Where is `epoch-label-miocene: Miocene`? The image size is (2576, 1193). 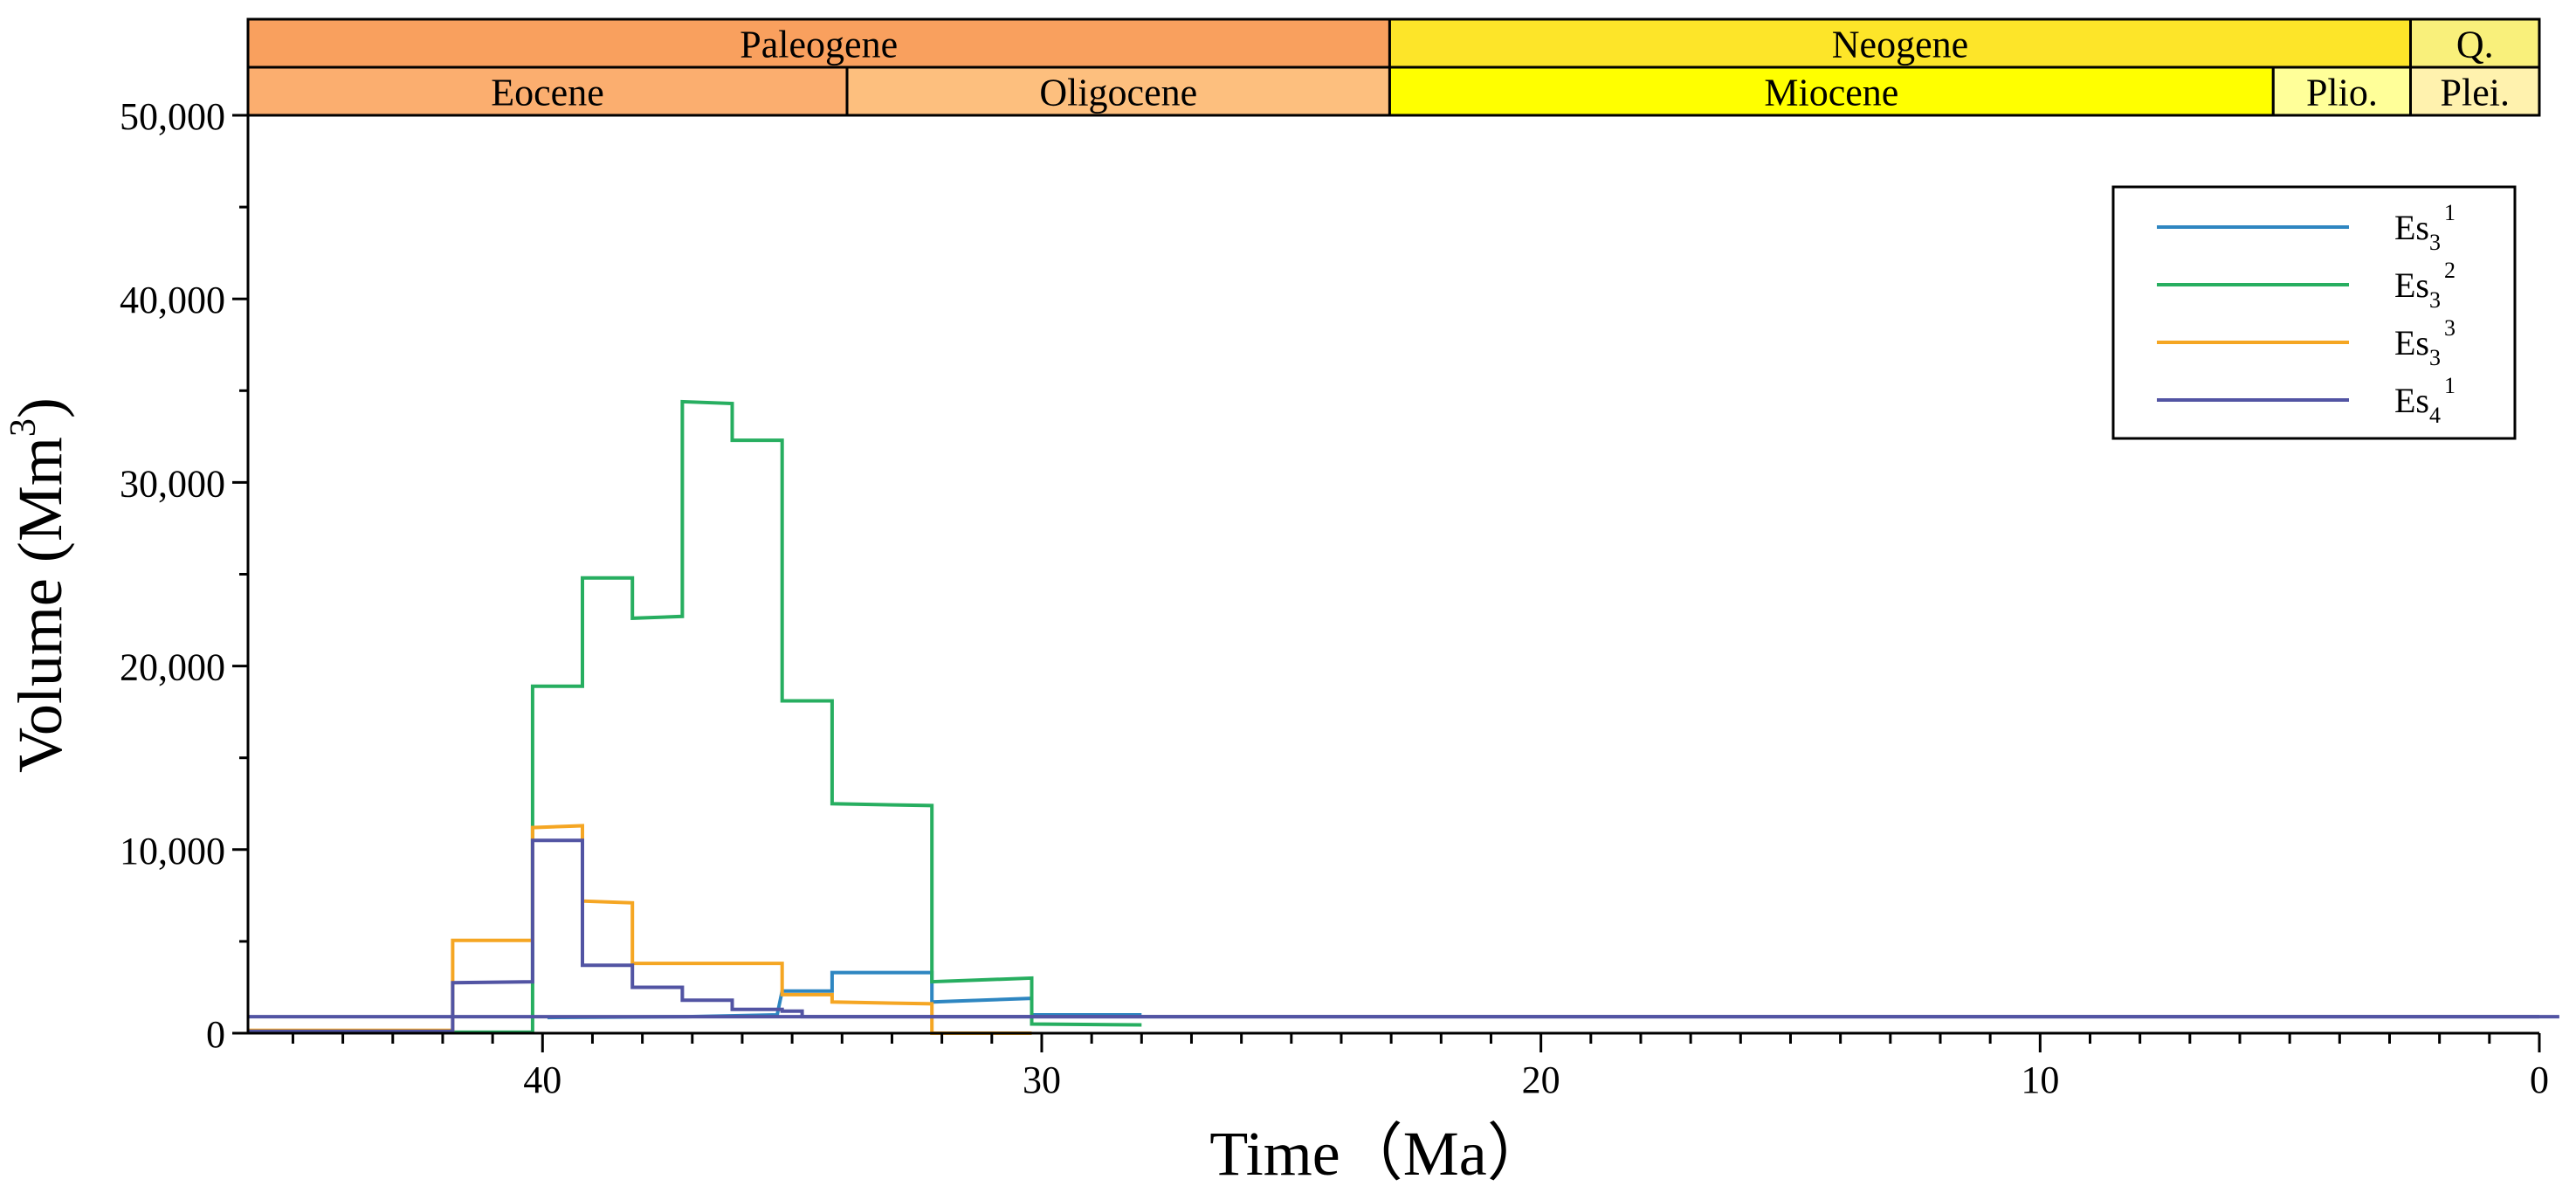
epoch-label-miocene: Miocene is located at coordinates (1831, 93).